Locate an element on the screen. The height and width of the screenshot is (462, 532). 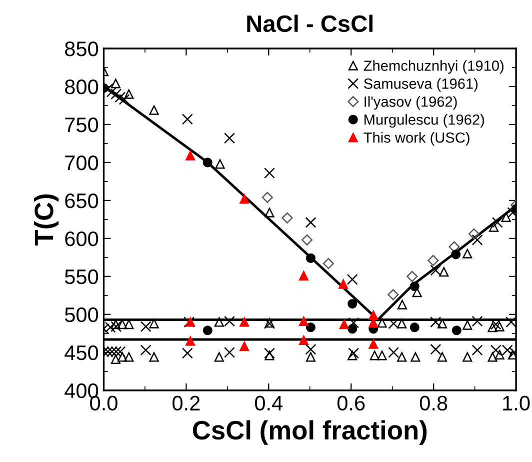
x-tick-label: 0.6 is located at coordinates (351, 403).